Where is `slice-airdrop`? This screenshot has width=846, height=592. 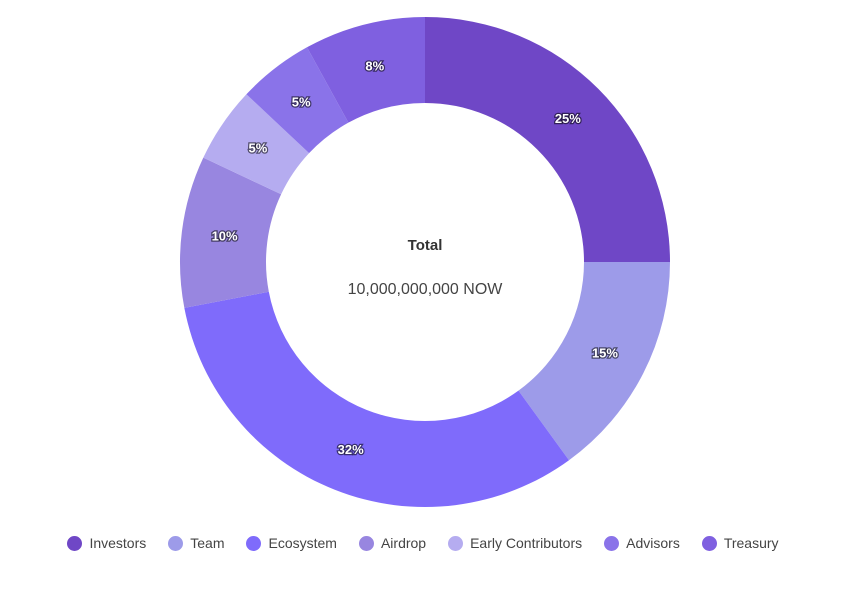
slice-airdrop is located at coordinates (231, 232).